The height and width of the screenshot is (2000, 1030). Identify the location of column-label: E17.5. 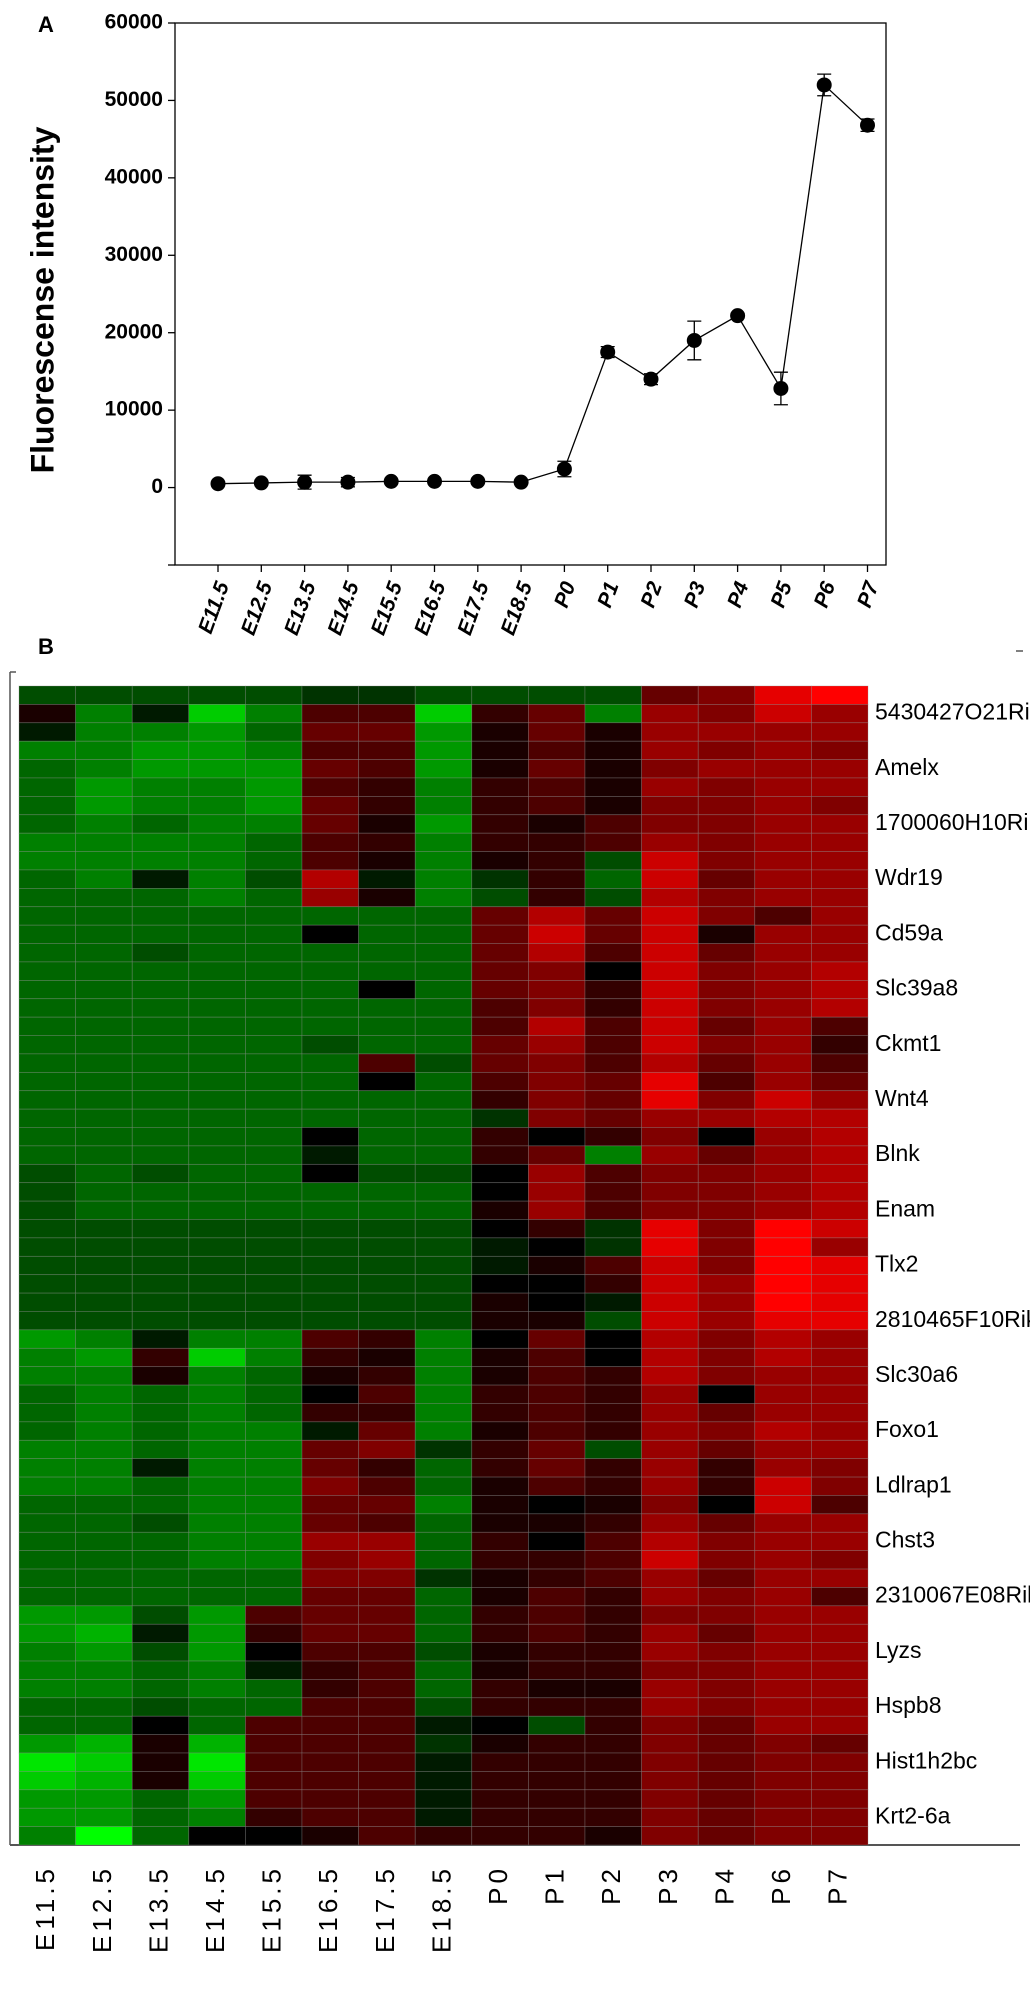
(385, 1909).